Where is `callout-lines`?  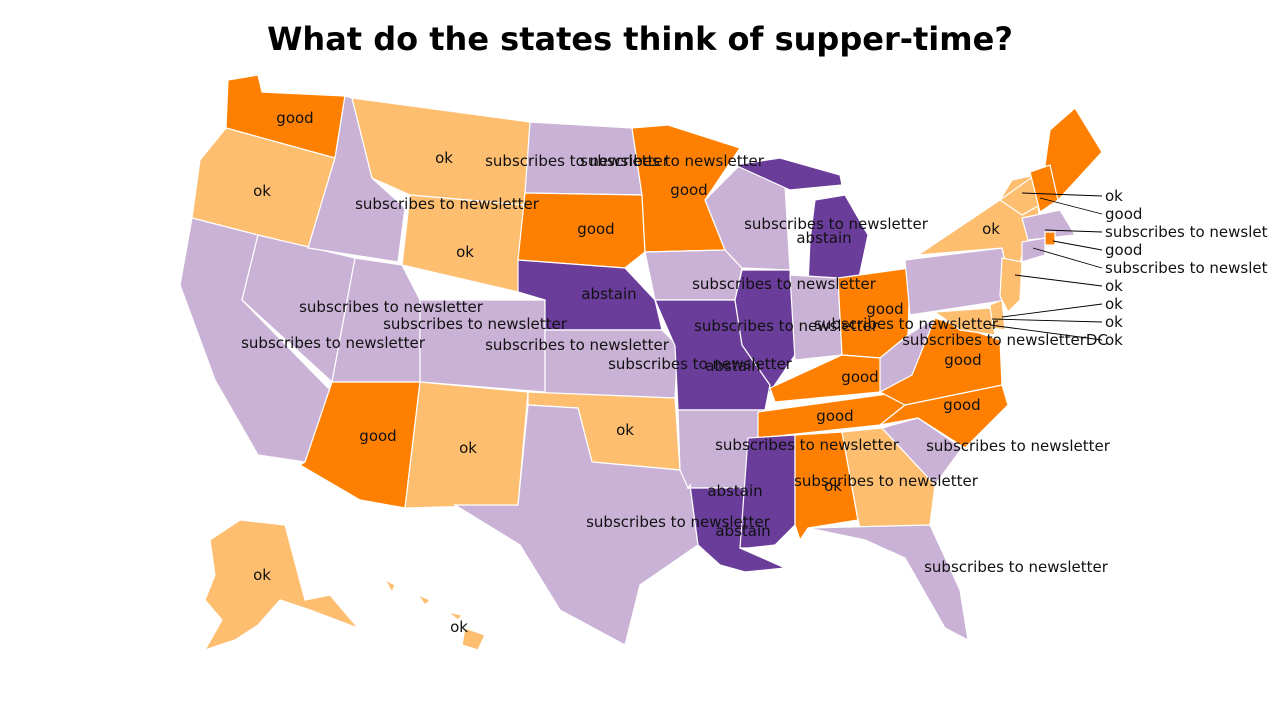 callout-lines is located at coordinates (1046, 266).